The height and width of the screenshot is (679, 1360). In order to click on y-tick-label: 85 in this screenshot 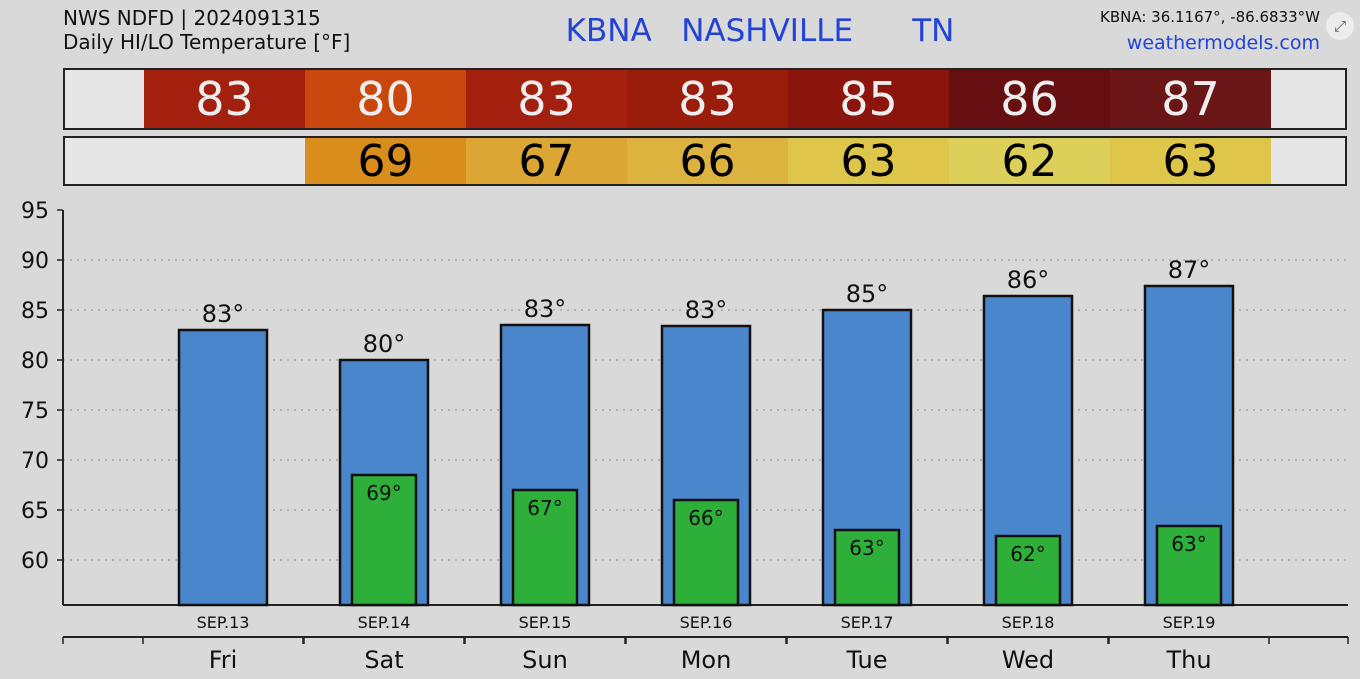, I will do `click(35, 311)`.